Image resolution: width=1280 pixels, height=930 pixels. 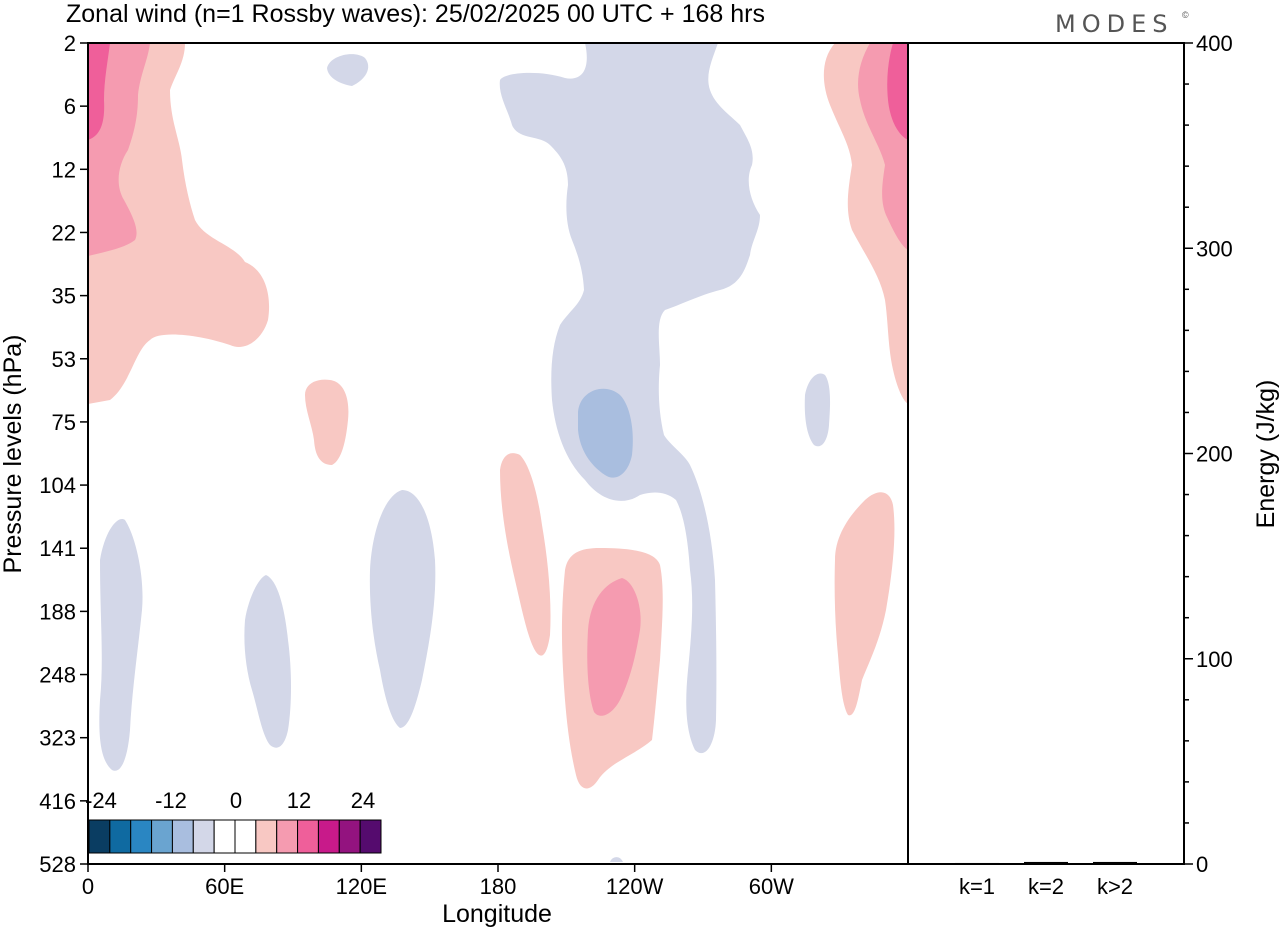 What do you see at coordinates (977, 886) in the screenshot?
I see `energy-category-label: k=1` at bounding box center [977, 886].